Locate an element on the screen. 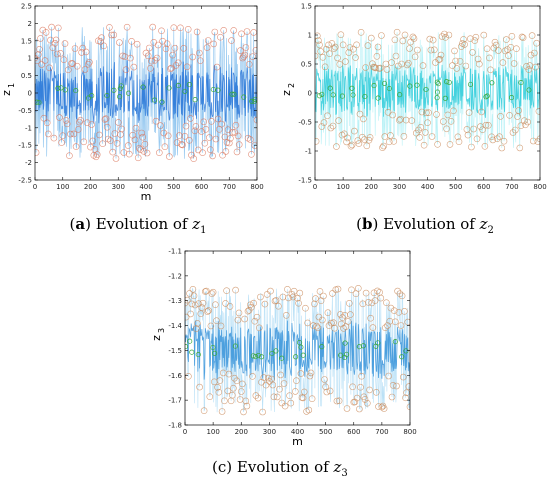  y-axis-label-sub: 3 is located at coordinates (161, 330).